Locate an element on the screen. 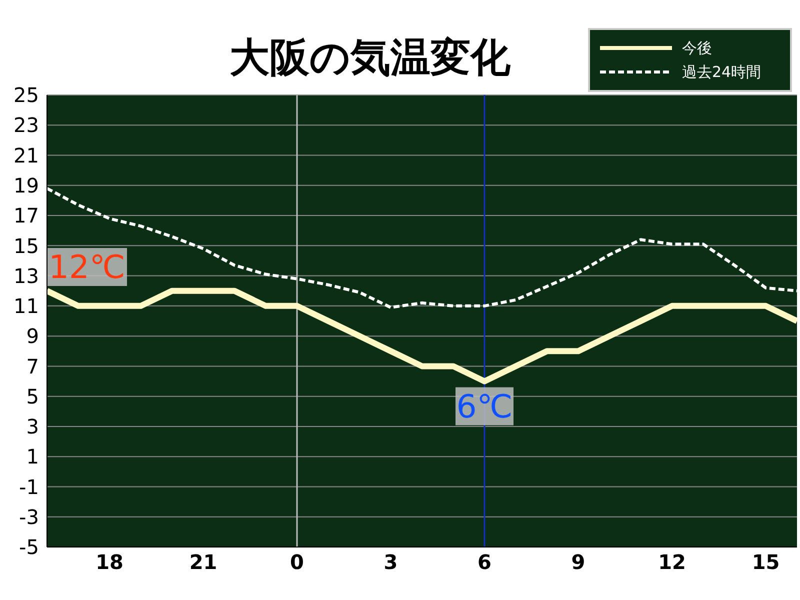 The image size is (800, 600). legend-label: 今後 is located at coordinates (697, 48).